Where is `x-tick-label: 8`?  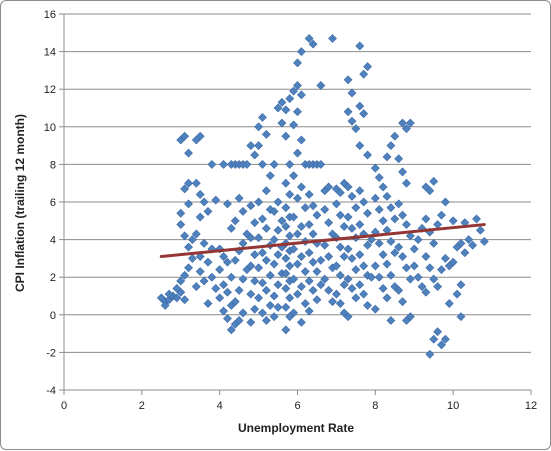
x-tick-label: 8 is located at coordinates (375, 406).